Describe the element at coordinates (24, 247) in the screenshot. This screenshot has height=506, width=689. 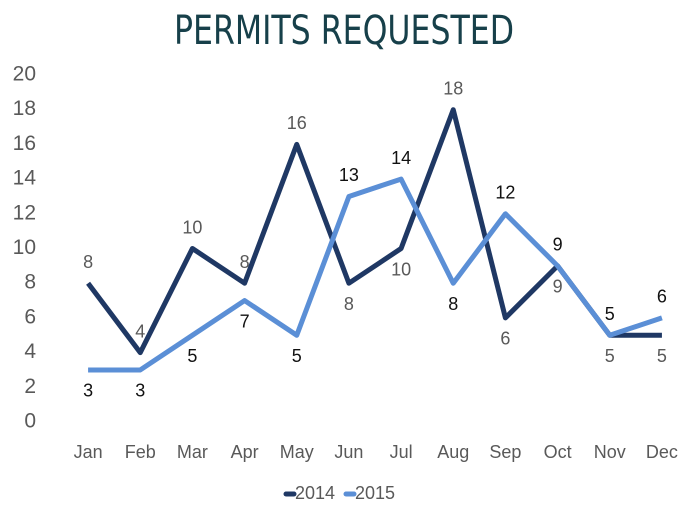
I see `y-tick-label: 10` at that location.